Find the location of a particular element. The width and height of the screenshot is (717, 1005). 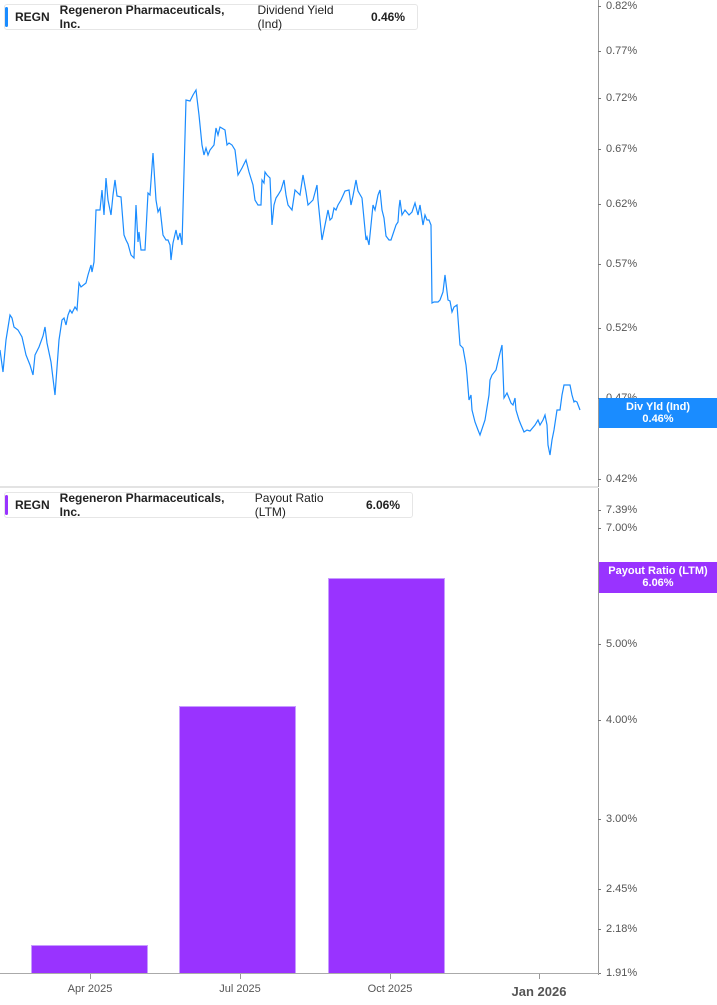

y-tick-label: 5.00% is located at coordinates (622, 644).